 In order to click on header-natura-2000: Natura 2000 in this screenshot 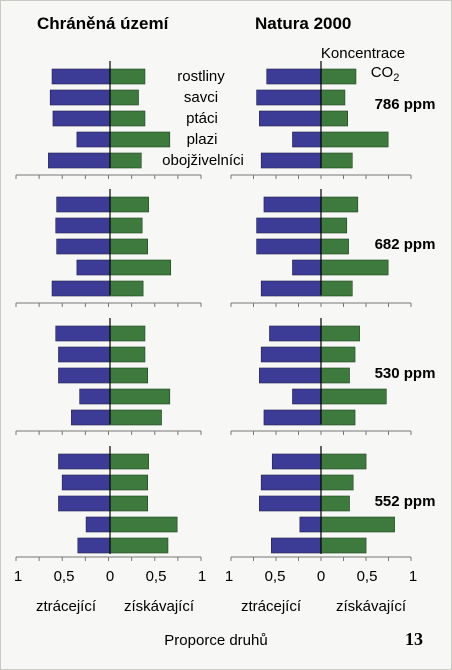, I will do `click(303, 23)`.